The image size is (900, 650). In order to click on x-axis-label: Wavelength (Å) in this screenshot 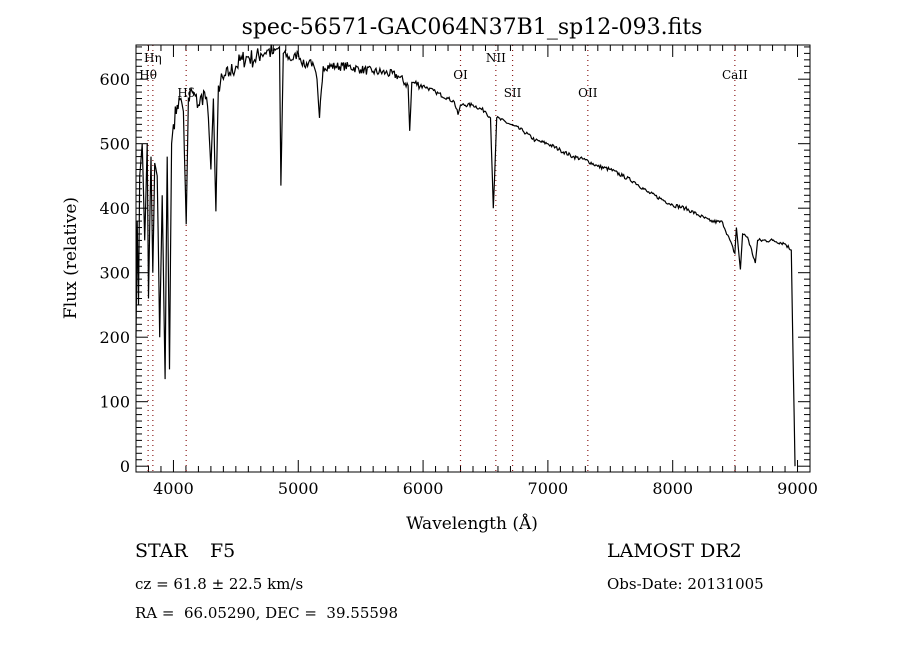, I will do `click(472, 523)`.